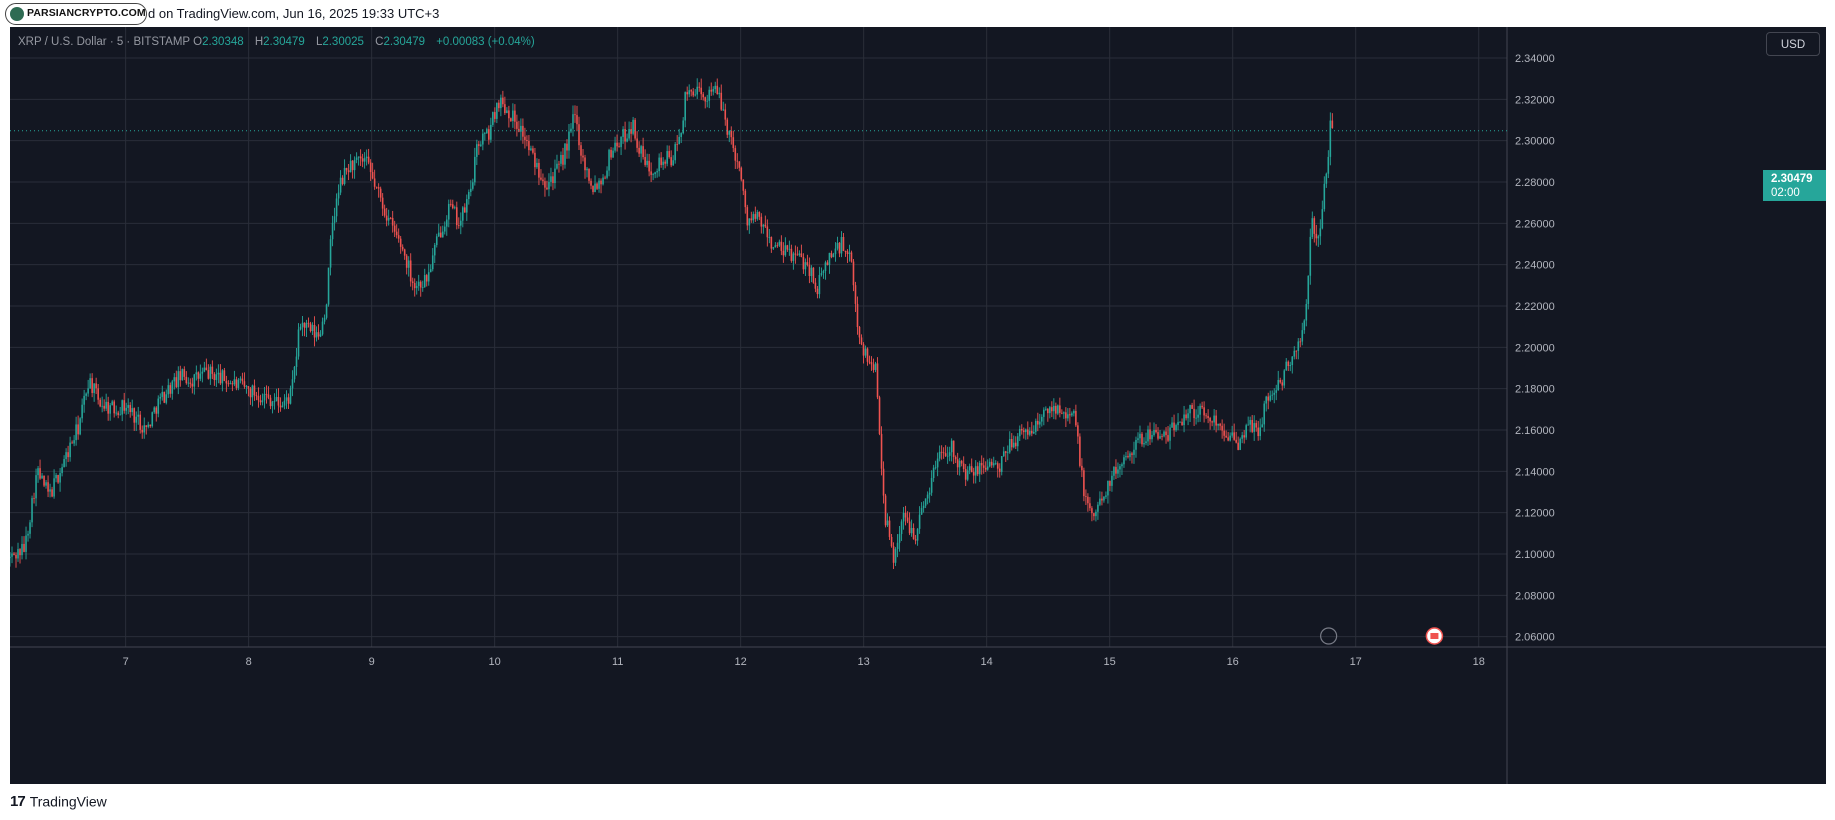  Describe the element at coordinates (1479, 662) in the screenshot. I see `x-tick-label: 18` at that location.